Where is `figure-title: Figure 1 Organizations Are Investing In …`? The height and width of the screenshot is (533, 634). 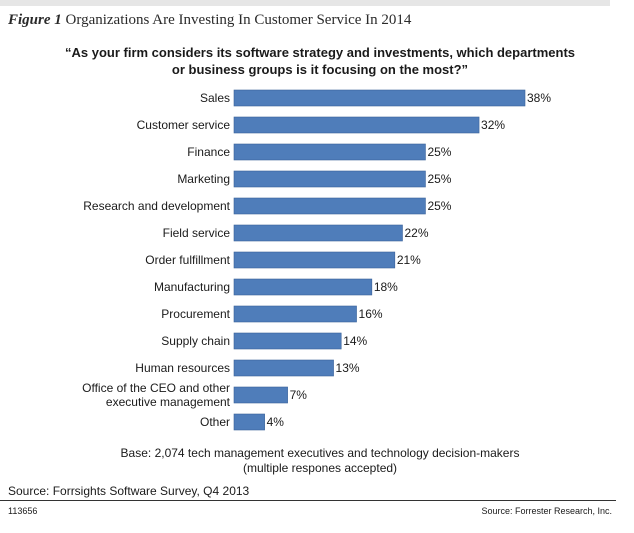 figure-title: Figure 1 Organizations Are Investing In … is located at coordinates (209, 20).